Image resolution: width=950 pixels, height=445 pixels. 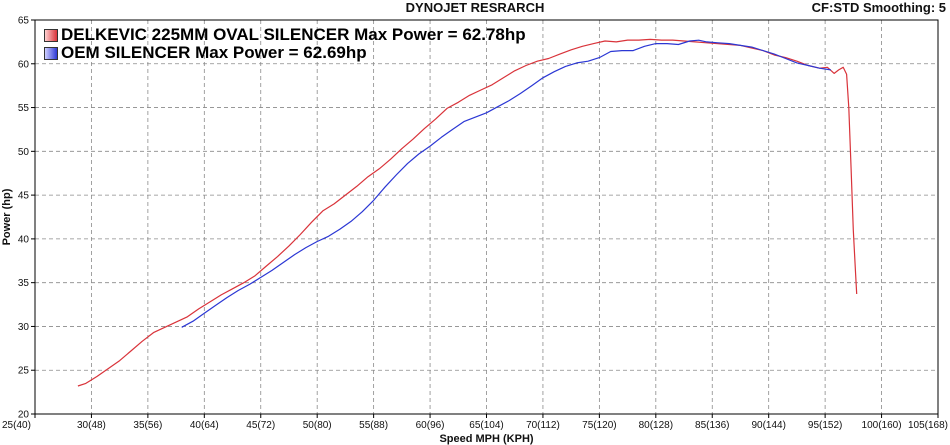 What do you see at coordinates (24, 327) in the screenshot?
I see `y-tick-label: 30` at bounding box center [24, 327].